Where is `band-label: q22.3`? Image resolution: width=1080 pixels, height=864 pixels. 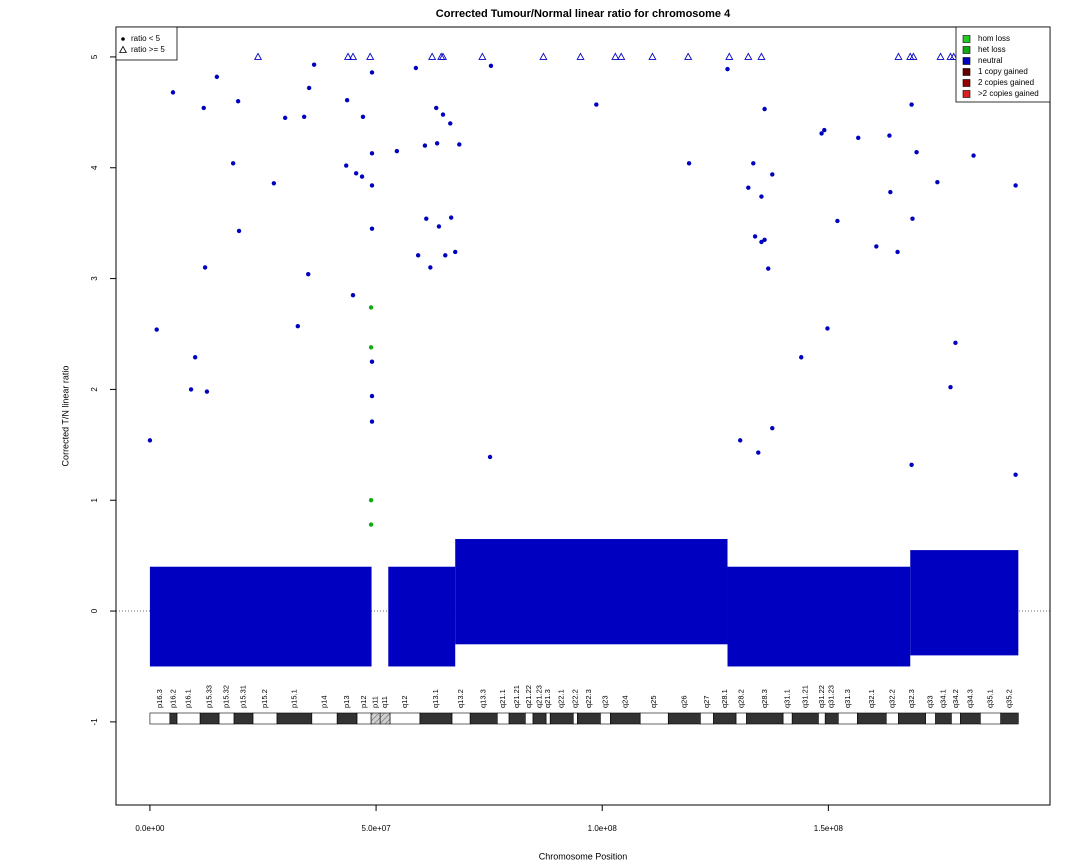 band-label: q22.3 is located at coordinates (588, 698).